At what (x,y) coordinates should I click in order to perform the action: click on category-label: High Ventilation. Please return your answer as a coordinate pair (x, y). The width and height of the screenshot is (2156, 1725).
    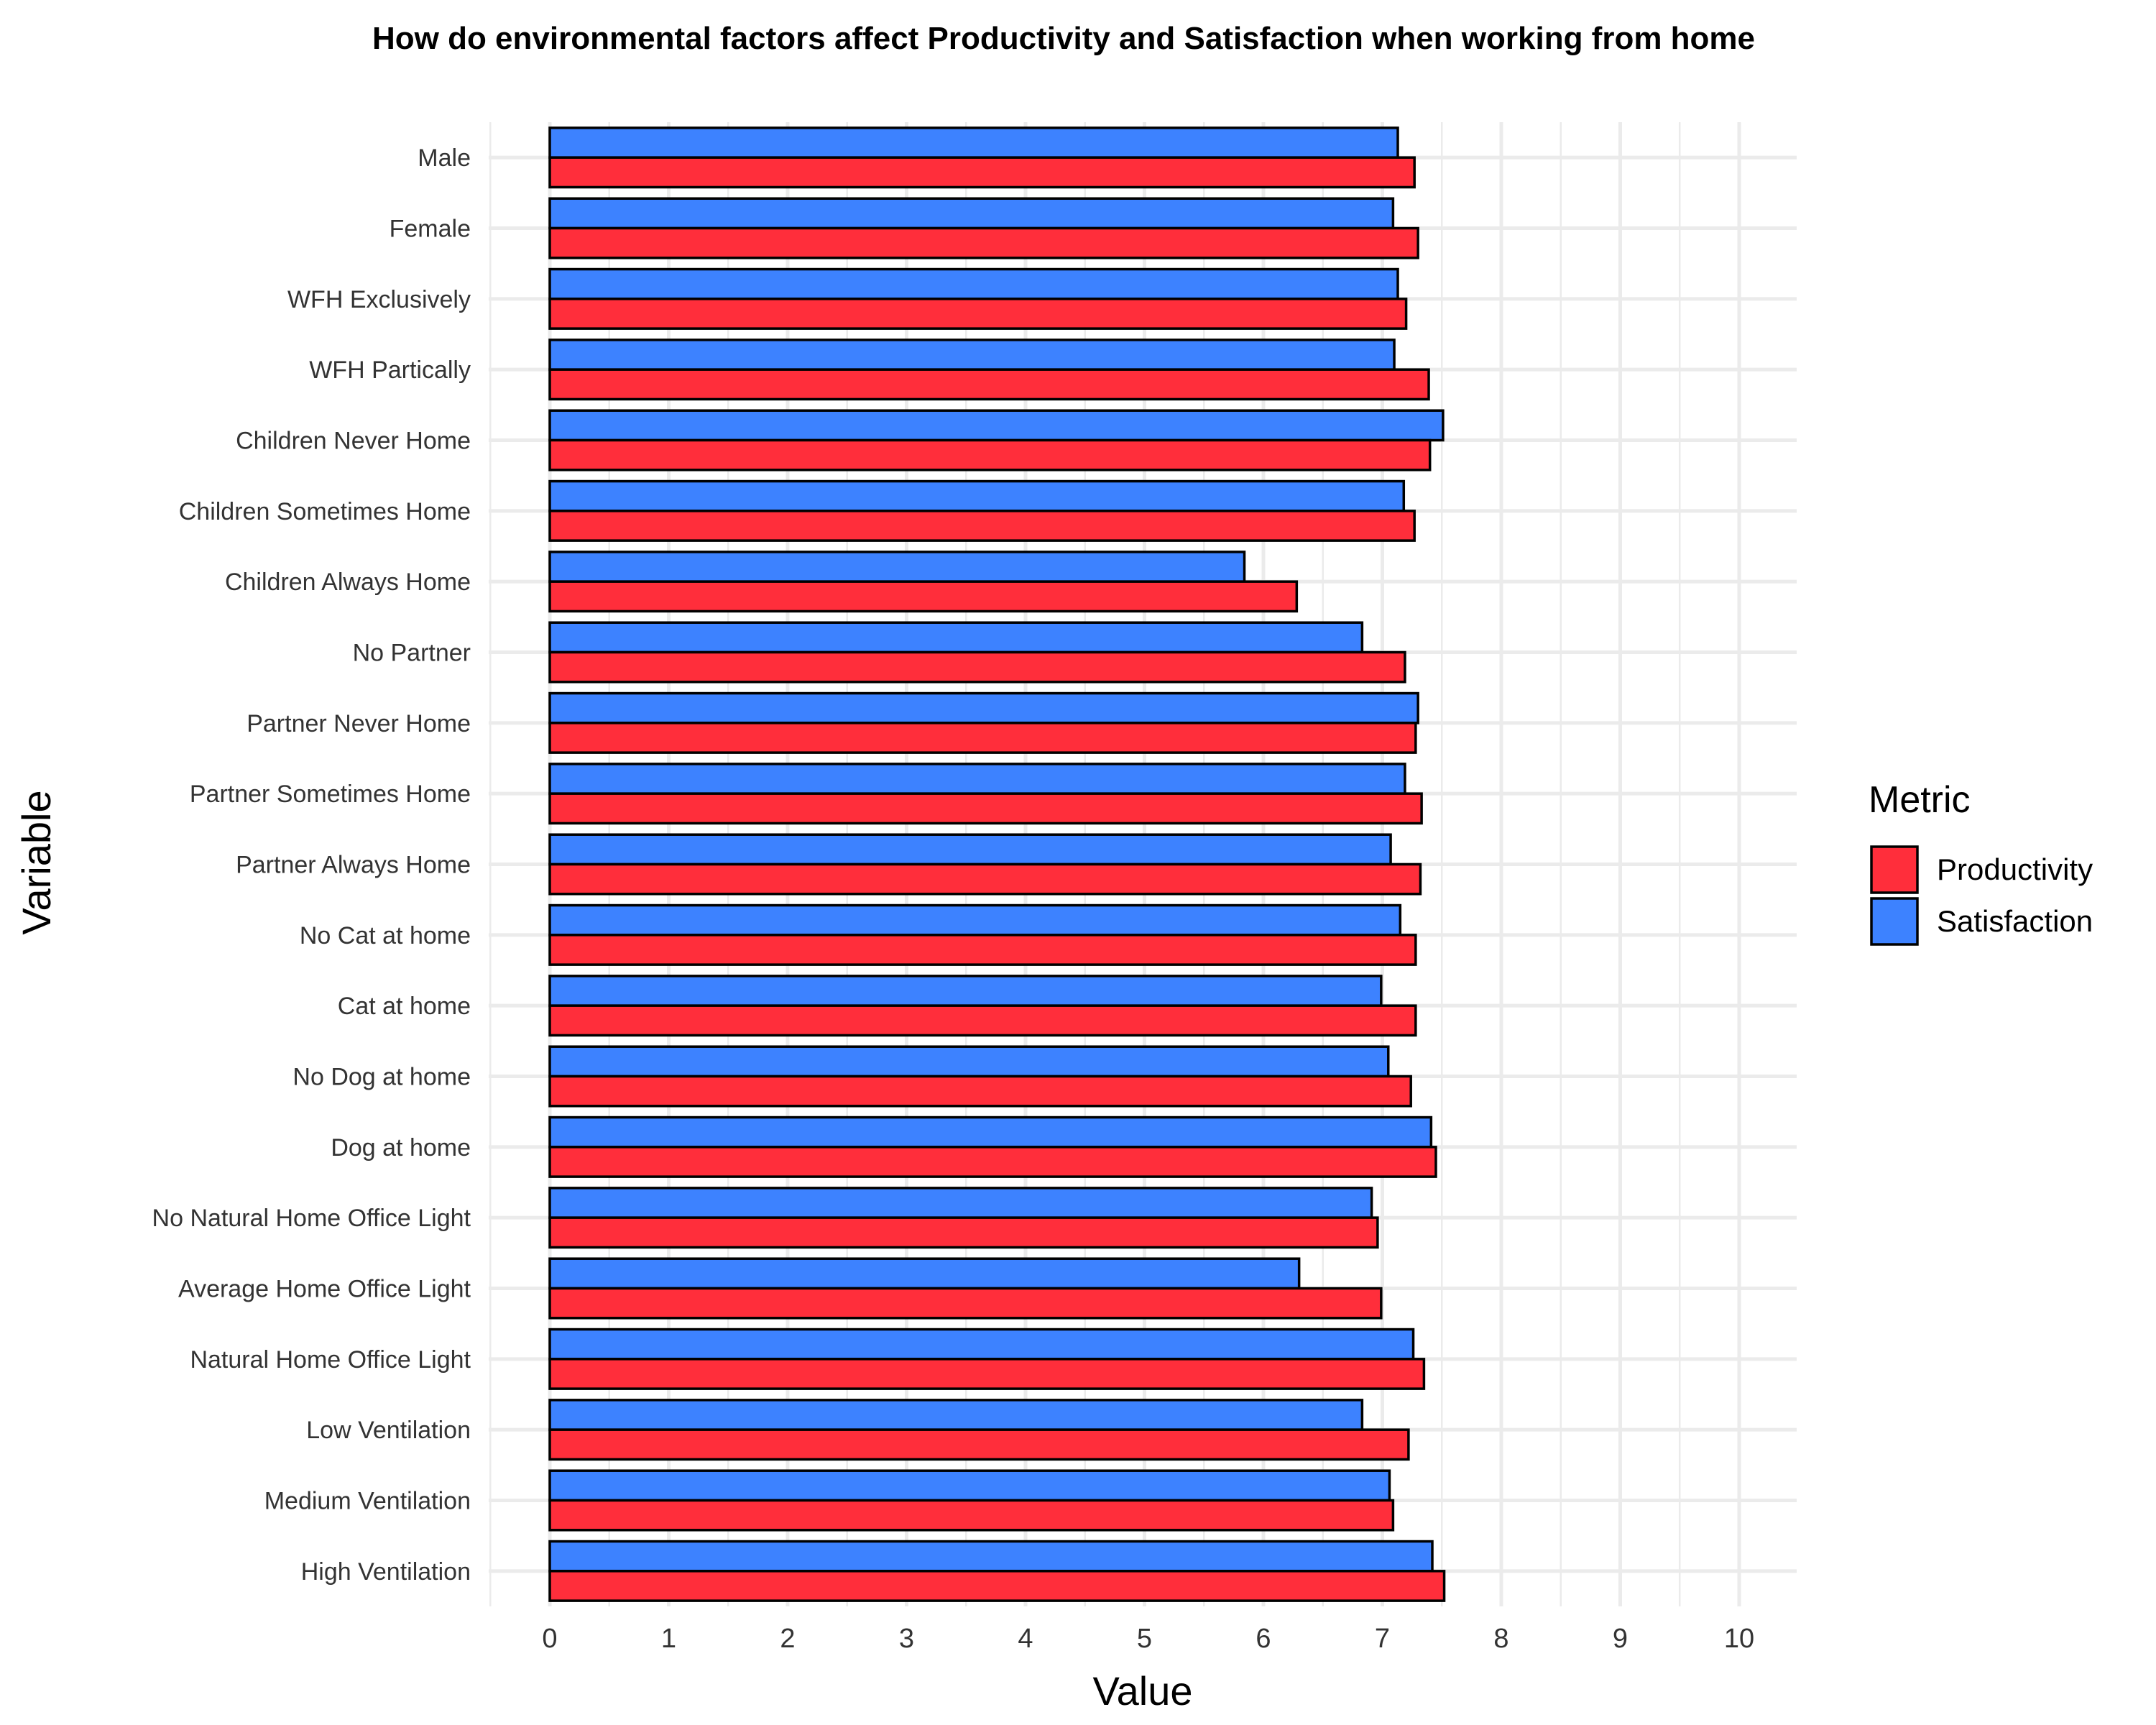
    Looking at the image, I should click on (386, 1572).